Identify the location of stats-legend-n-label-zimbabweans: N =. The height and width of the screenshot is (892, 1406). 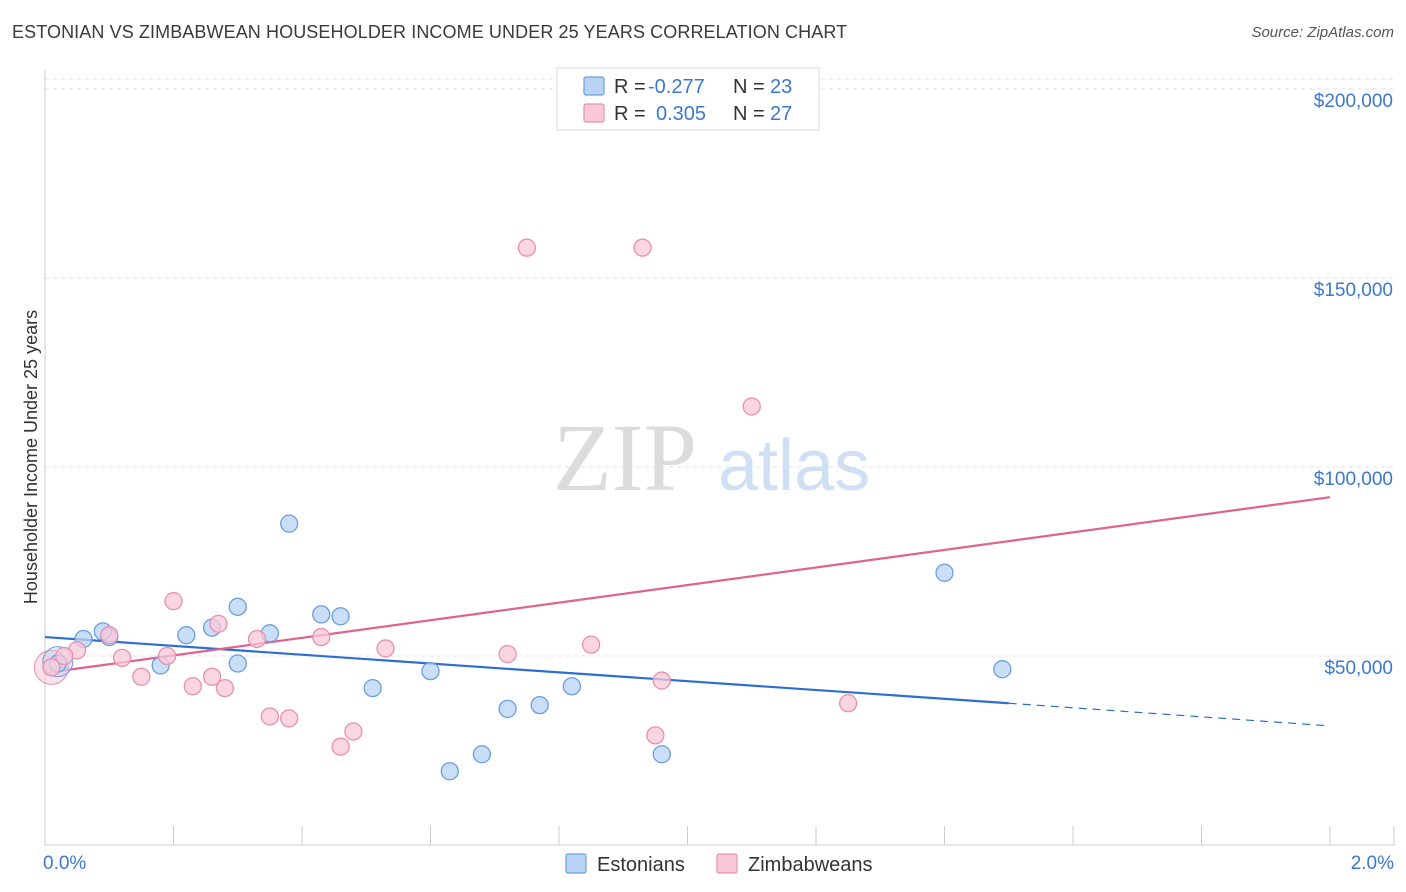
(749, 114).